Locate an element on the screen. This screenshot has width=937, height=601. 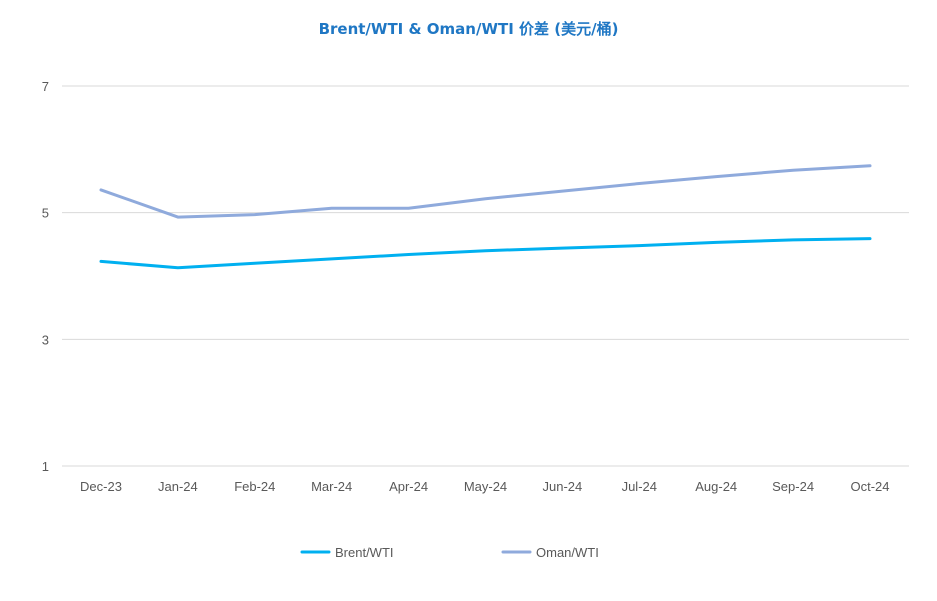
x-tick-label-jul-24: Jul-24 is located at coordinates (639, 486).